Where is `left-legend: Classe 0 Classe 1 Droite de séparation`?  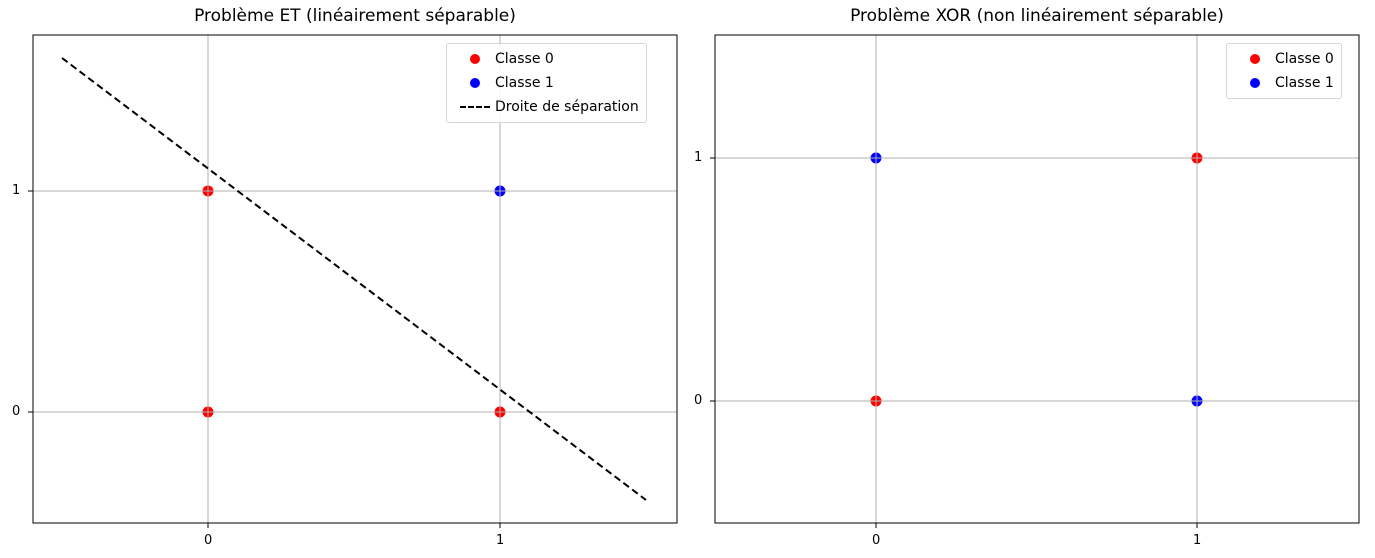
left-legend: Classe 0 Classe 1 Droite de séparation is located at coordinates (546, 83).